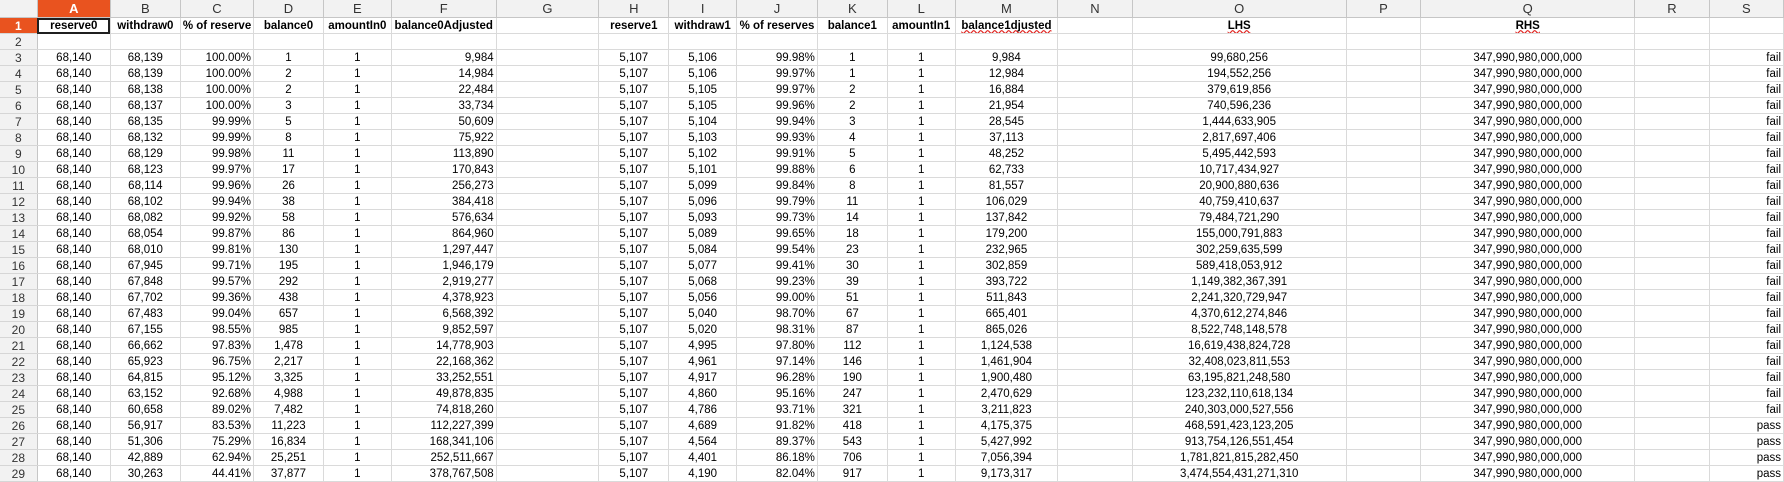 Image resolution: width=1784 pixels, height=482 pixels. What do you see at coordinates (777, 409) in the screenshot?
I see `cell-j25: 93.71%` at bounding box center [777, 409].